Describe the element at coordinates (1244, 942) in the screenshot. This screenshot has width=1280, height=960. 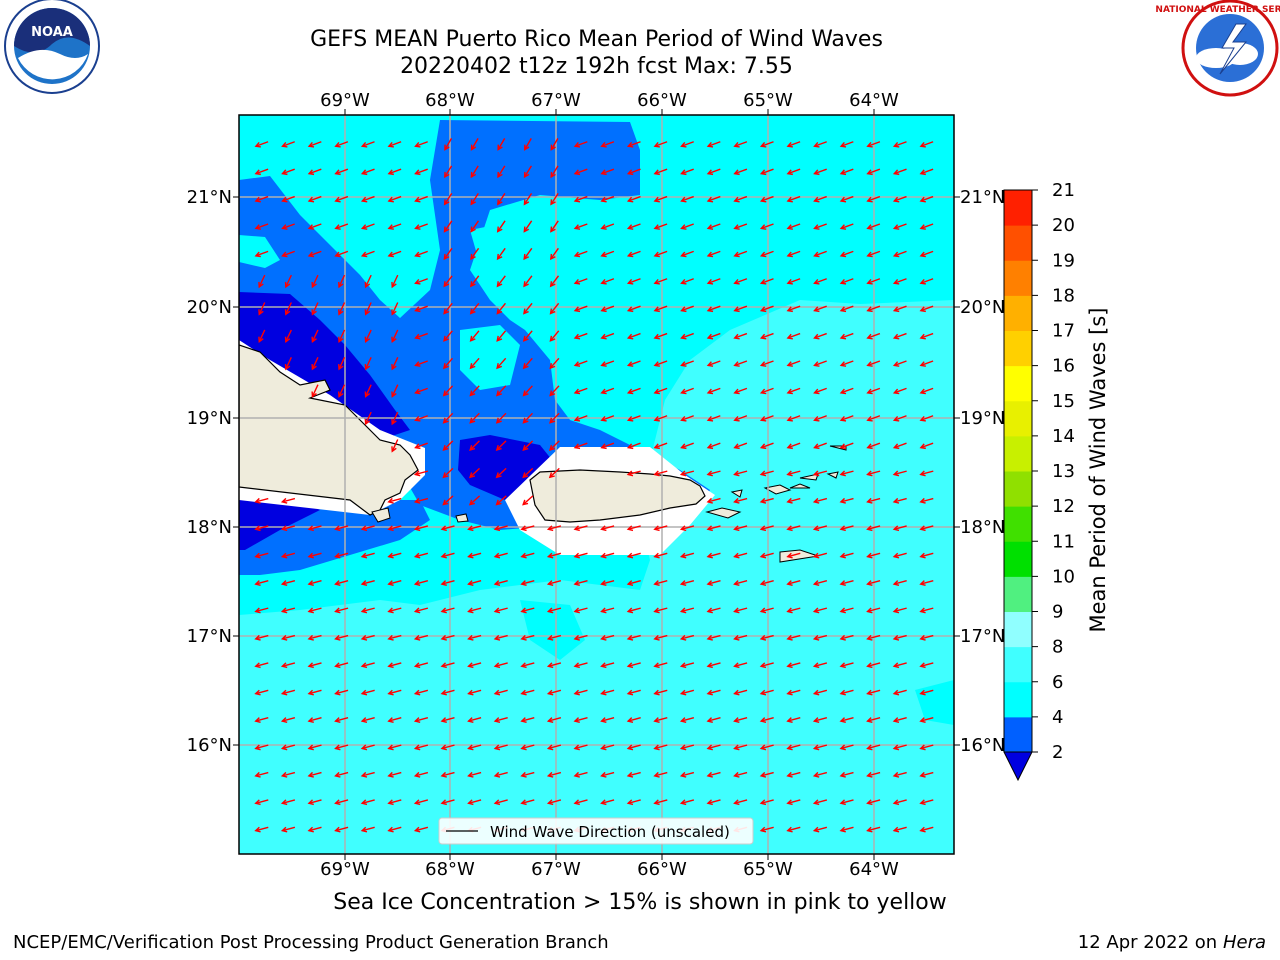
I see `footer-host: Hera` at that location.